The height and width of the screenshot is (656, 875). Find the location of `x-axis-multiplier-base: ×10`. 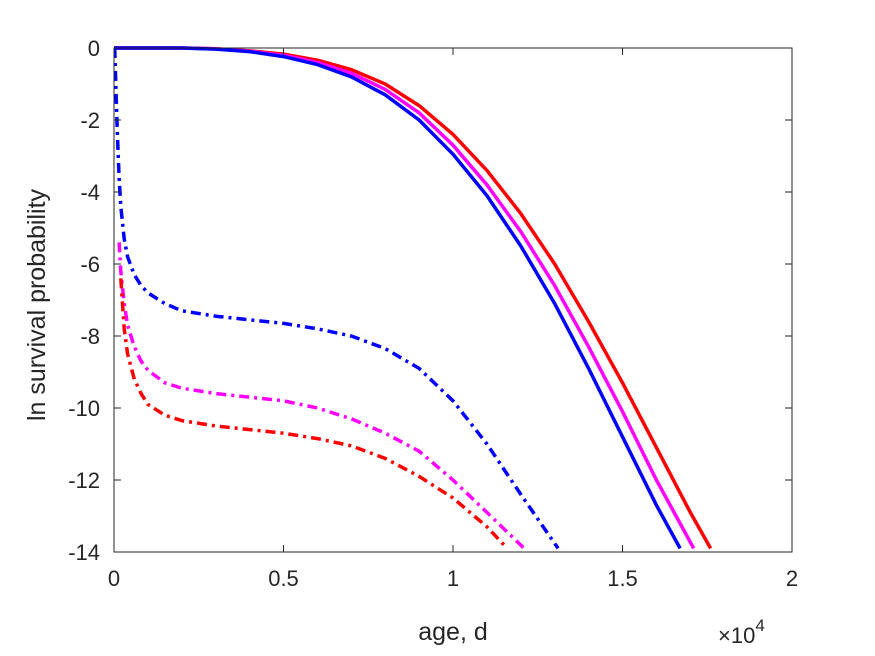

x-axis-multiplier-base: ×10 is located at coordinates (736, 635).